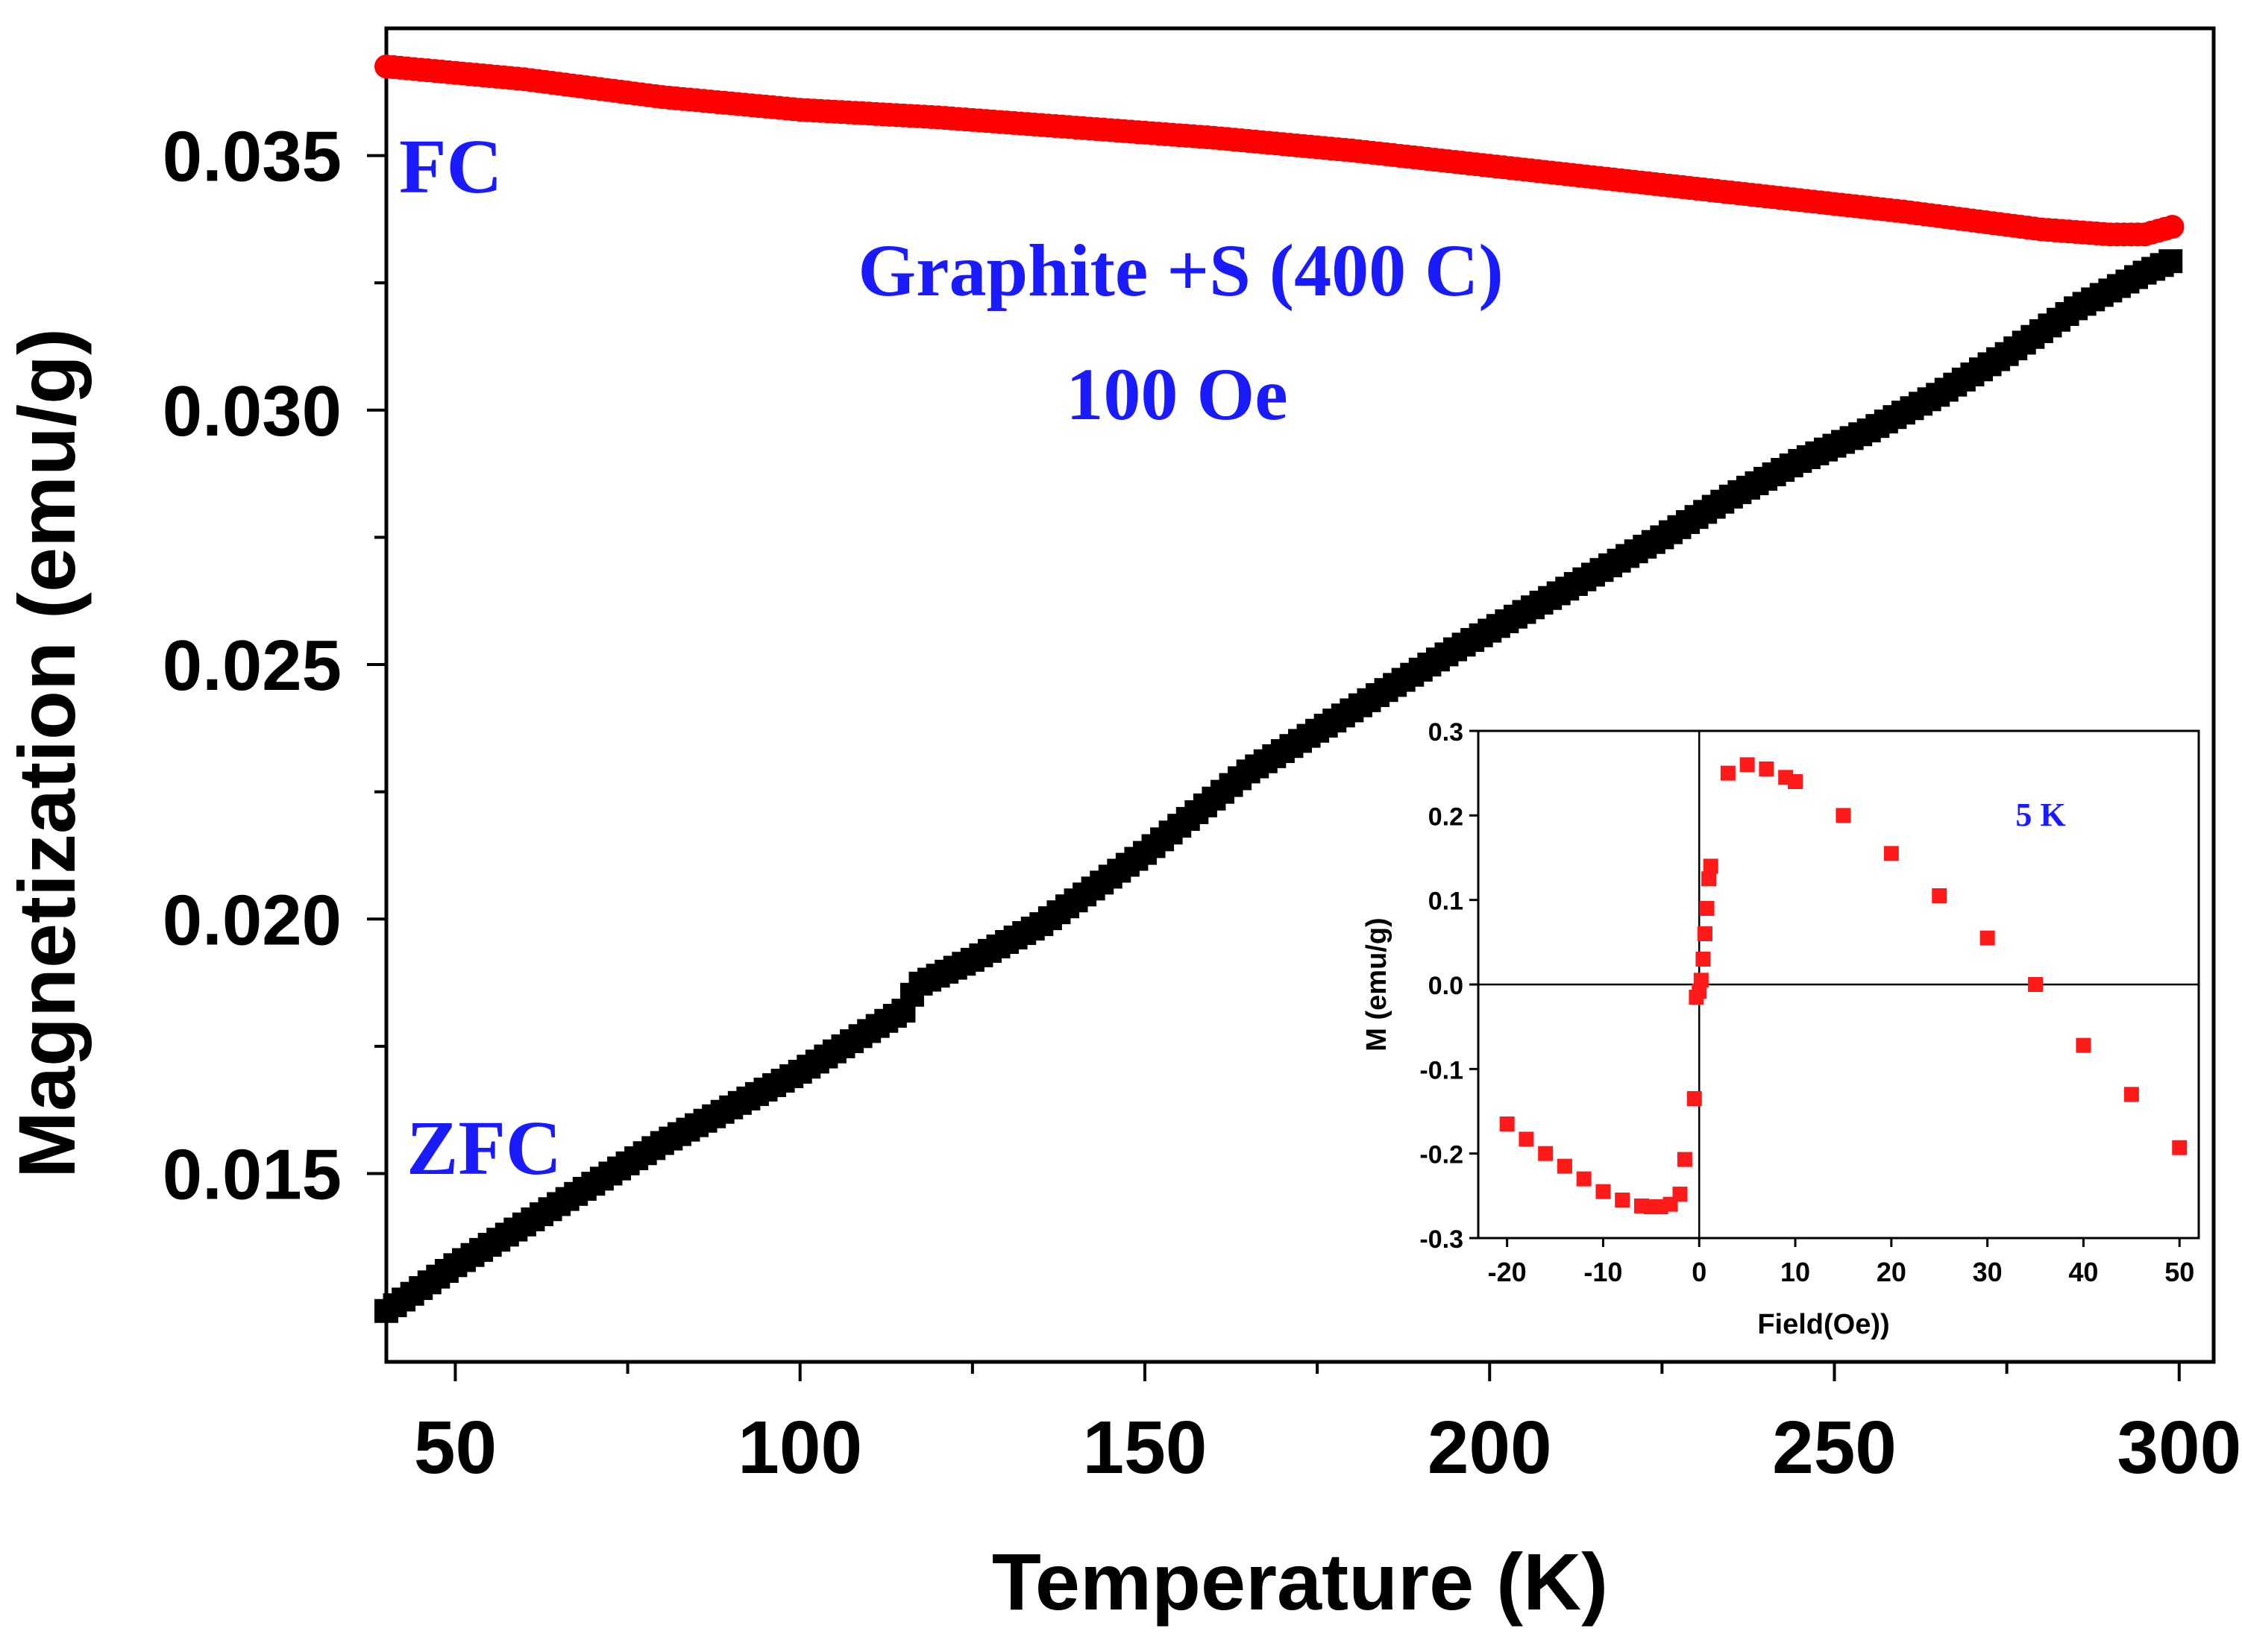 Image resolution: width=2242 pixels, height=1652 pixels. Describe the element at coordinates (1602, 1272) in the screenshot. I see `inset-x-tick-label: -10` at that location.